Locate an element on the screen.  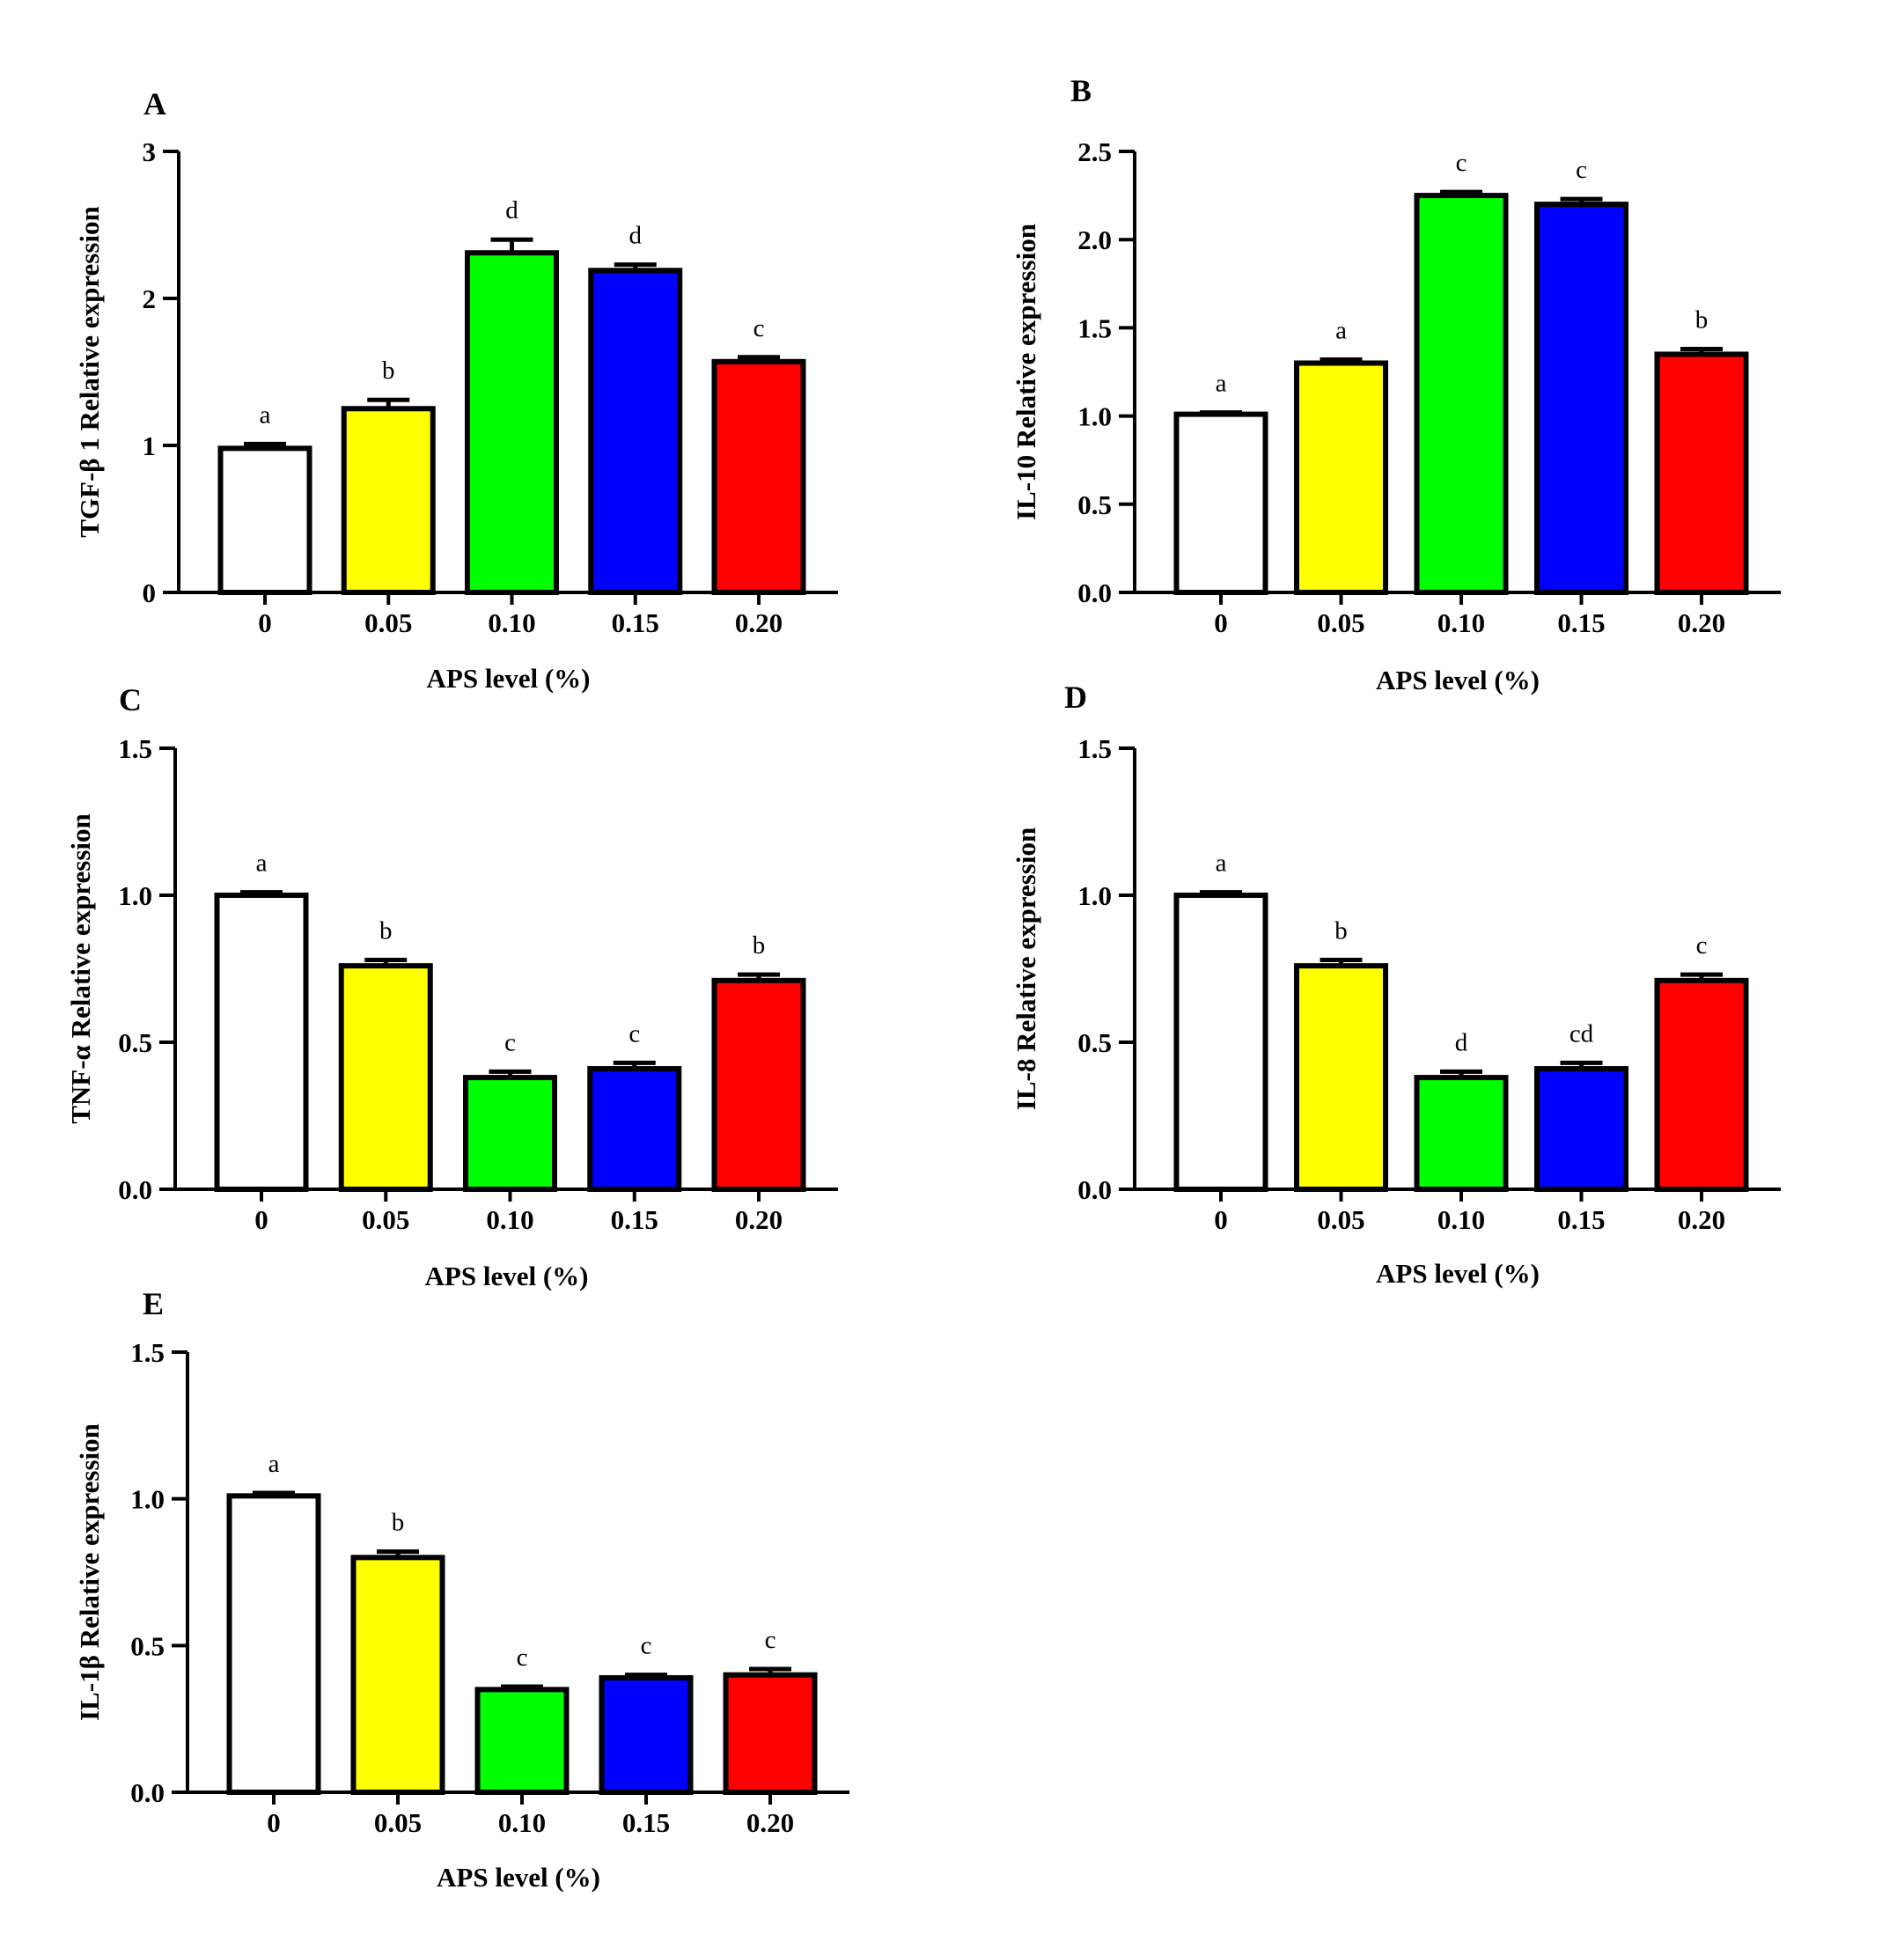
y-tick-label: 2.0 is located at coordinates (1094, 239).